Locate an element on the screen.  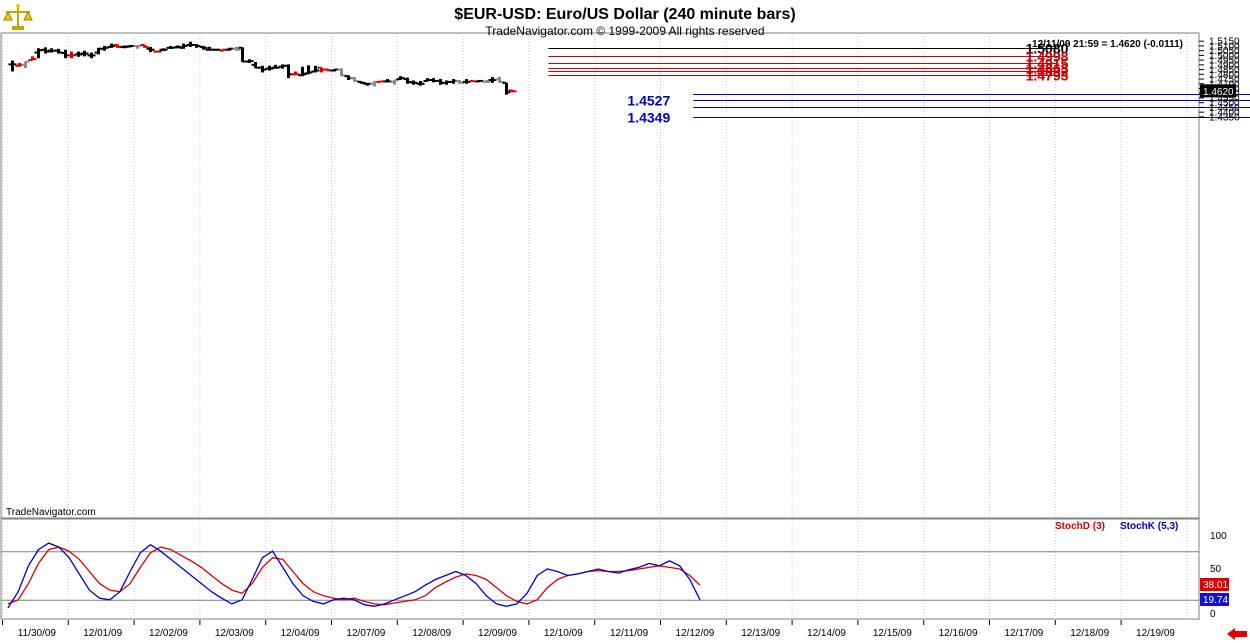
date-tick-label: 12/08/09 is located at coordinates (431, 633).